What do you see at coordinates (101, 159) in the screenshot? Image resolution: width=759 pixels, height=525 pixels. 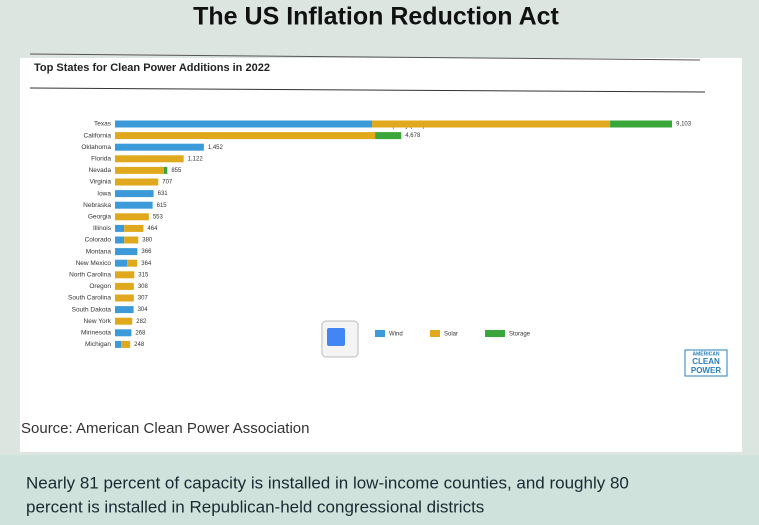 I see `category-label: Florida` at bounding box center [101, 159].